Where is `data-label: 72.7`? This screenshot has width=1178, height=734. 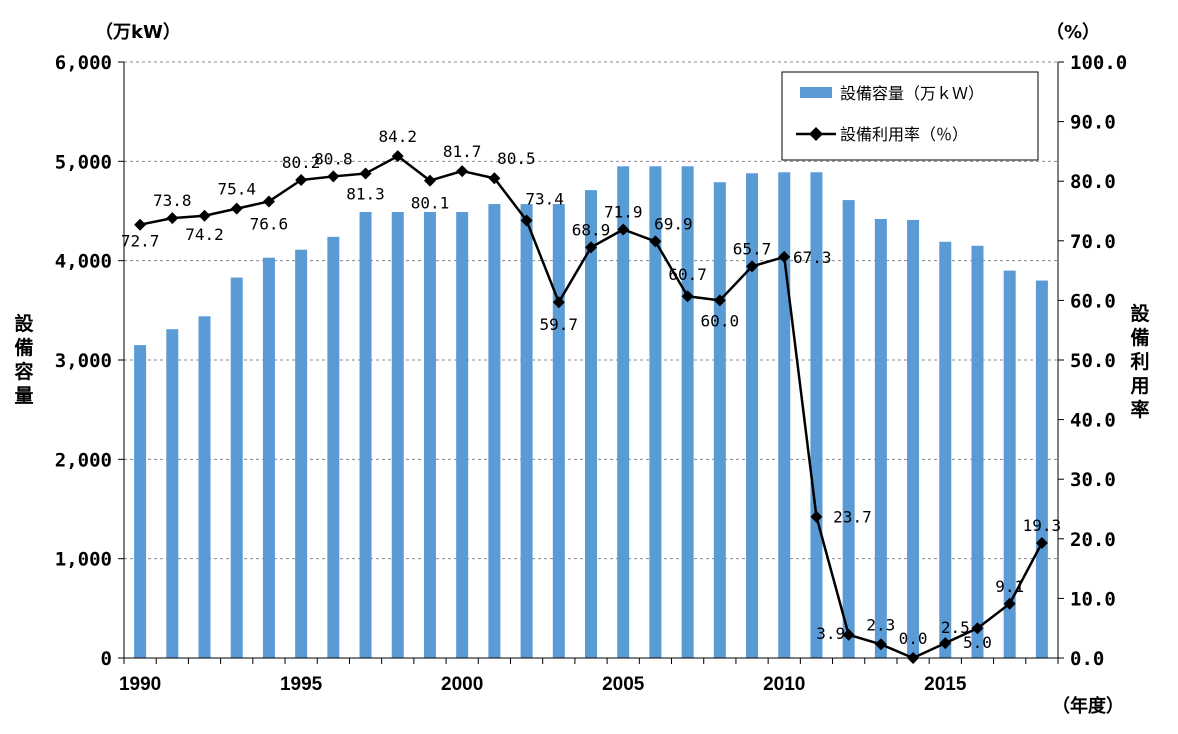
data-label: 72.7 is located at coordinates (140, 241).